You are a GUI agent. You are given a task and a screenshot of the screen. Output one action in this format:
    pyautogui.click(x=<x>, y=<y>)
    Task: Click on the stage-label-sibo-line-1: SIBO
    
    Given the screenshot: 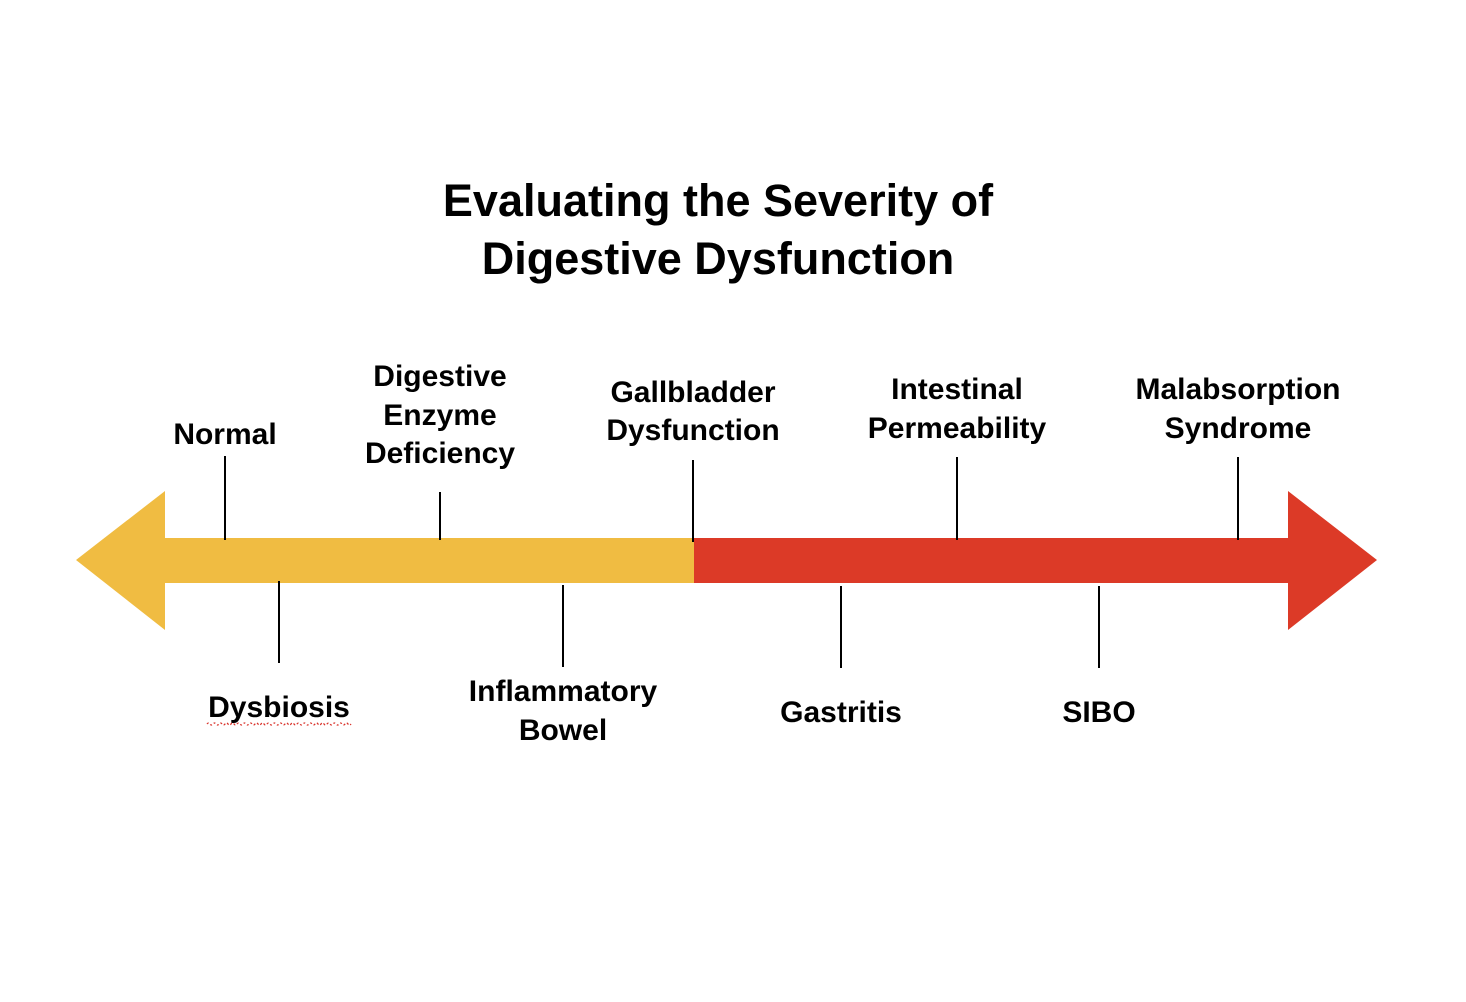 What is the action you would take?
    pyautogui.click(x=1098, y=712)
    